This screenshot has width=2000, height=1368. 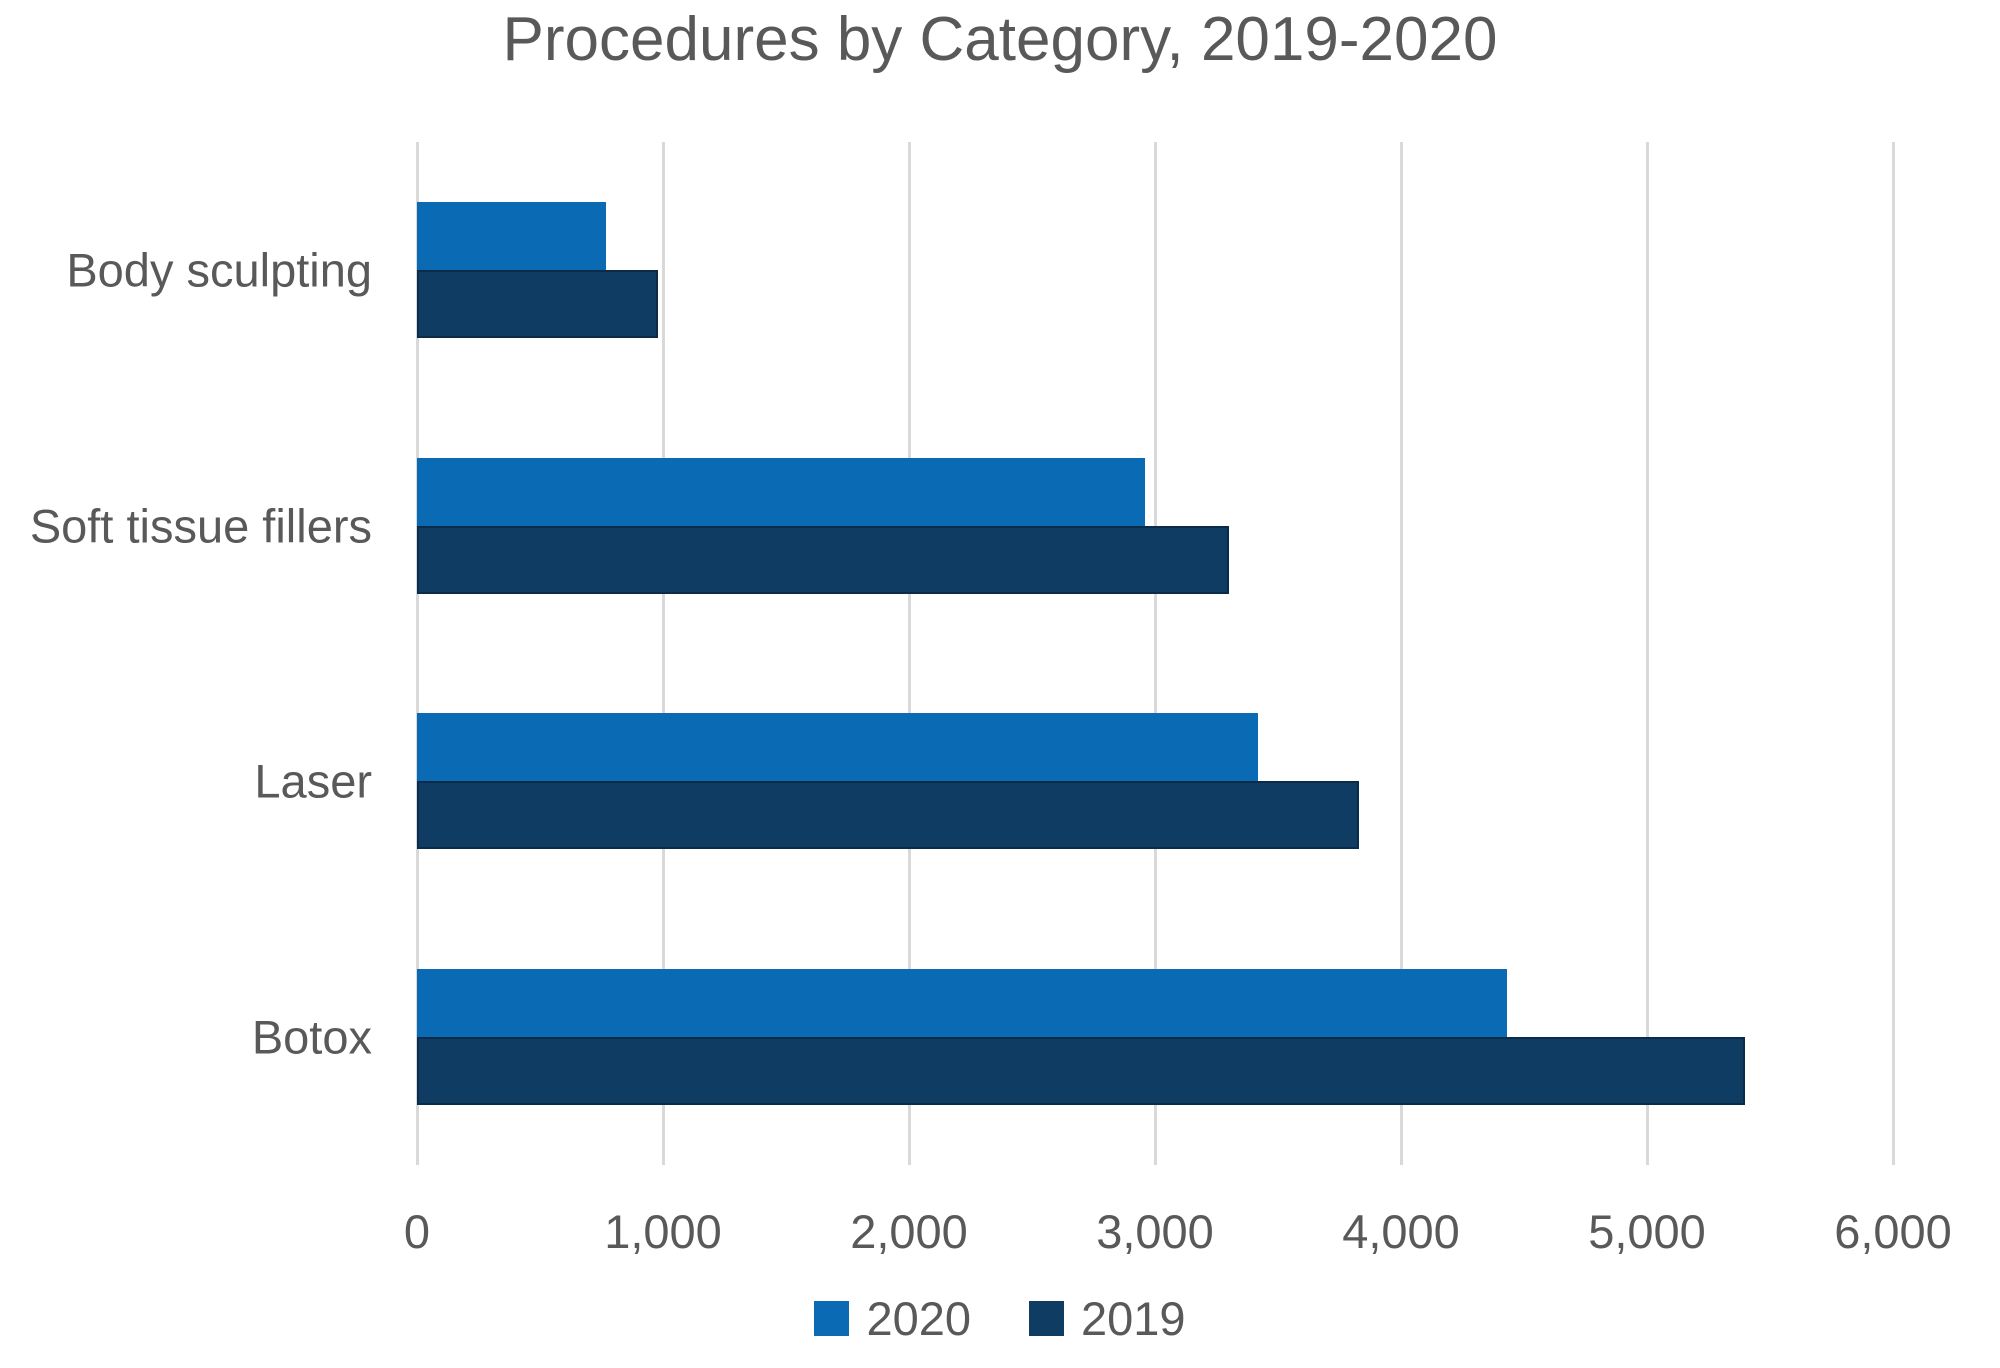 I want to click on x-axis-tick-label: 6,000, so click(x=1893, y=1231).